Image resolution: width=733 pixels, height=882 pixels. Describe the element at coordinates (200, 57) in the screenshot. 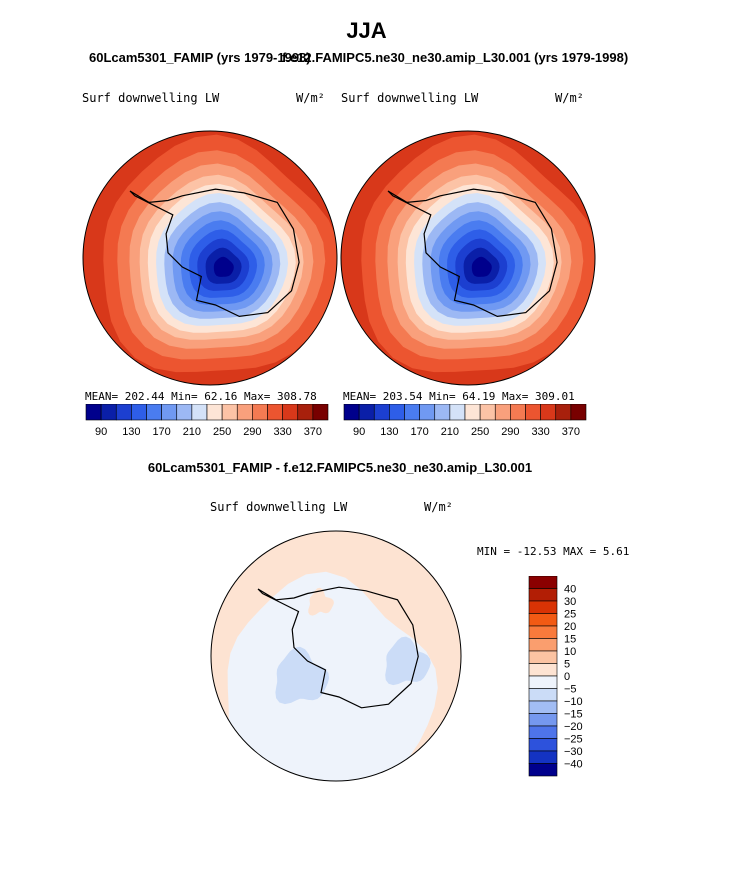

I see `panel1-title: 60Lcam5301_FAMIP (yrs 1979-1998)` at that location.